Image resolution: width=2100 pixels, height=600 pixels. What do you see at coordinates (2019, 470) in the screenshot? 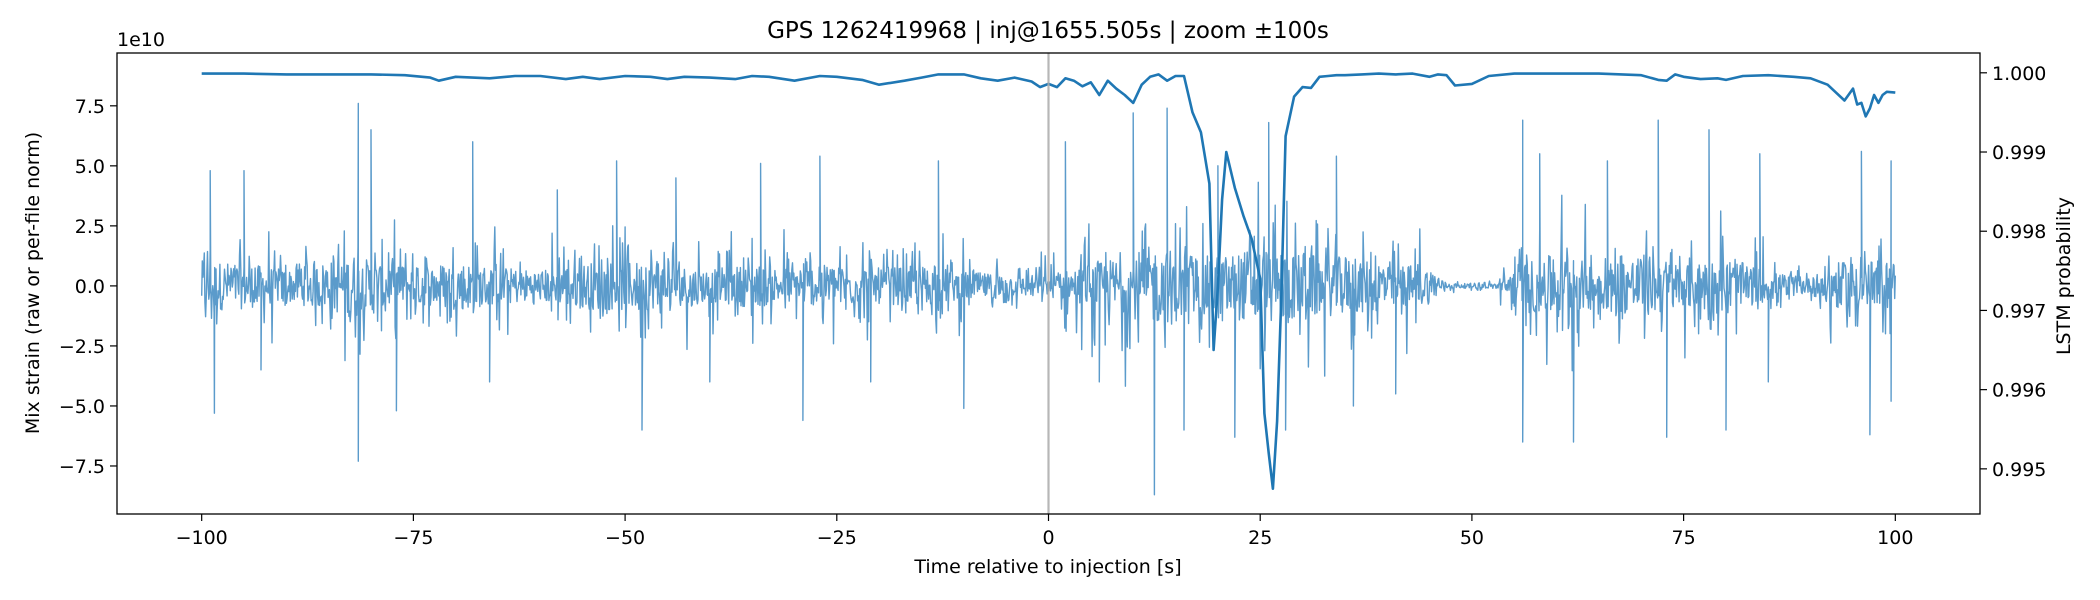
I see `right-tick-label: 0.995` at bounding box center [2019, 470].